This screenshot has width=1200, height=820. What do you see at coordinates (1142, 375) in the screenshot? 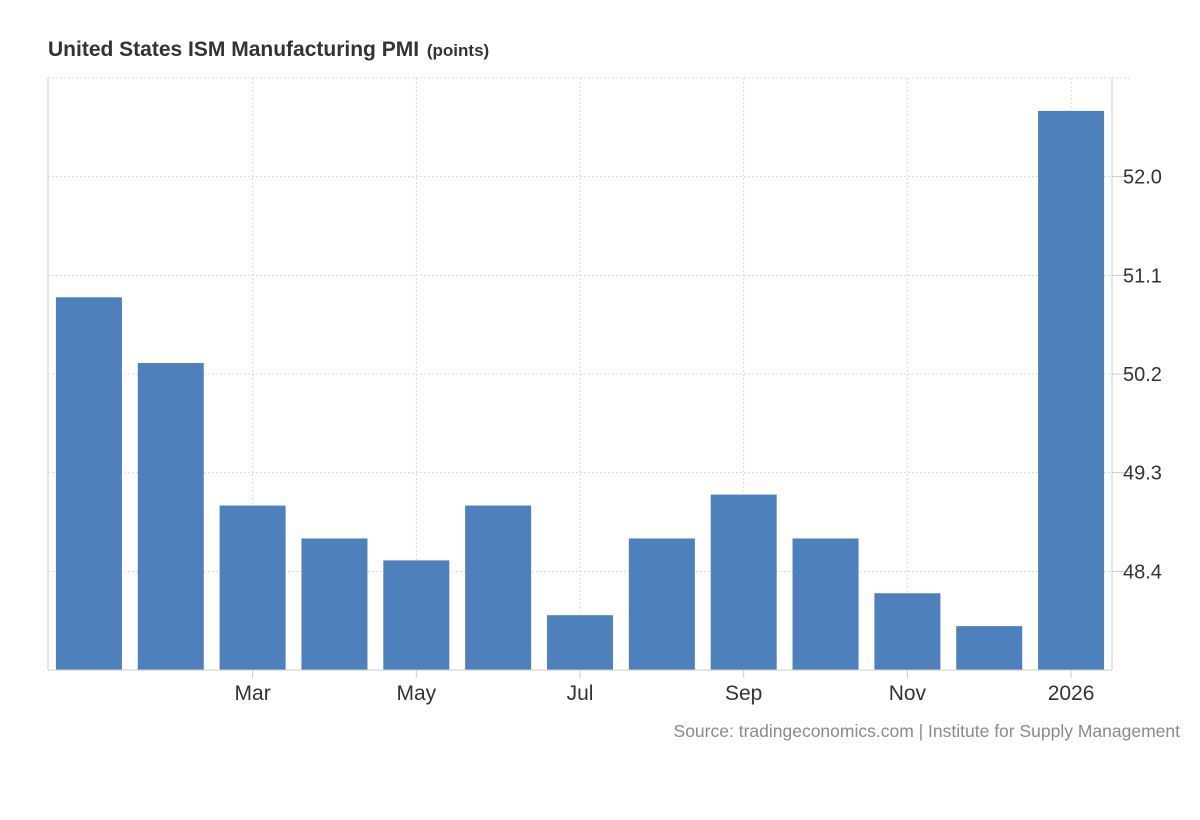
I see `y-tick-label: 50.2` at bounding box center [1142, 375].